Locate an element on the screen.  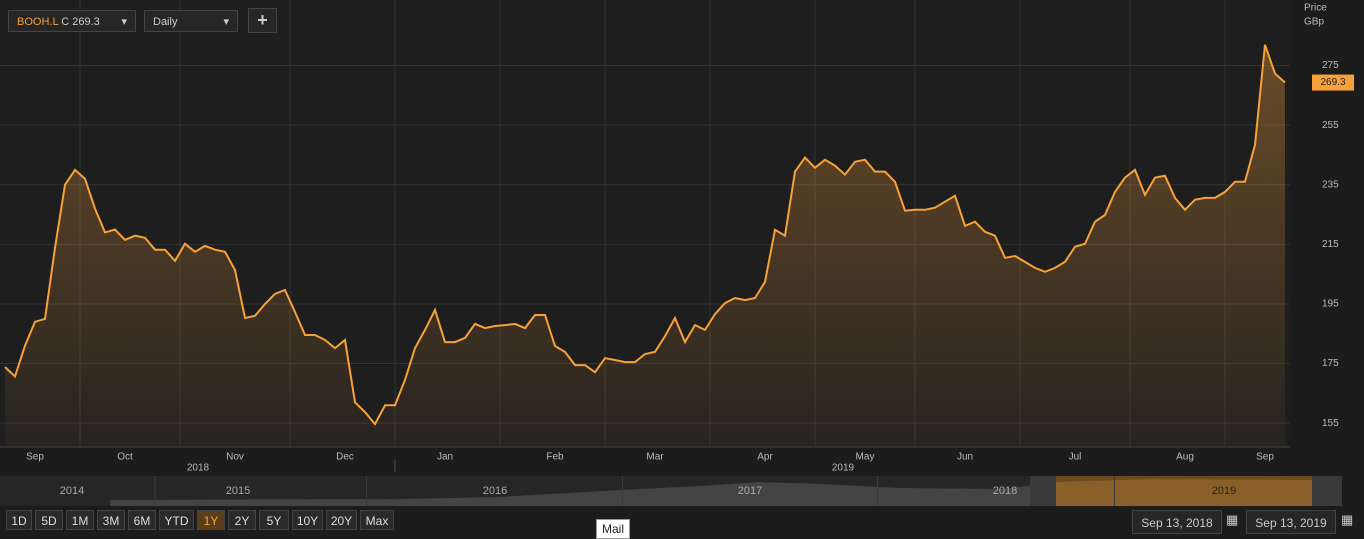
range-button: 20Y is located at coordinates (341, 520).